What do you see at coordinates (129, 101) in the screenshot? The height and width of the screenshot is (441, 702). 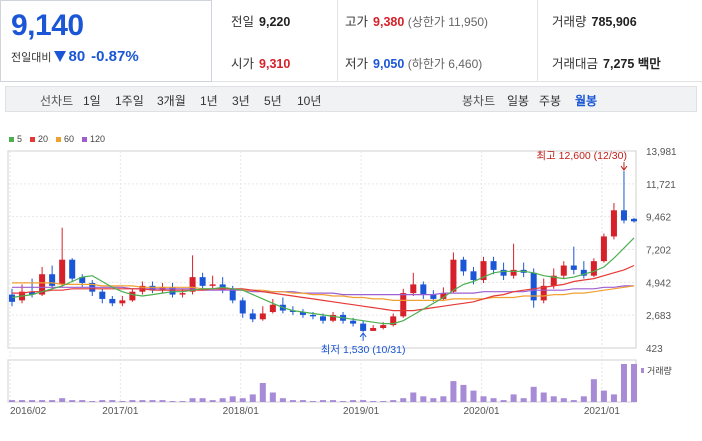 I see `range-1w-button: 1주일` at bounding box center [129, 101].